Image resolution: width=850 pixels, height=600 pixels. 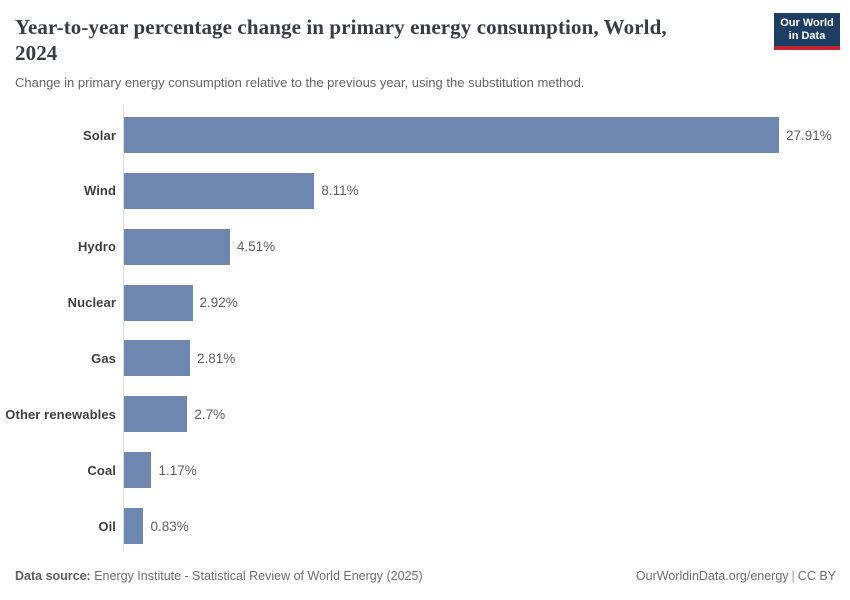 I want to click on bar-row: Other renewables 2.7%, so click(x=425, y=414).